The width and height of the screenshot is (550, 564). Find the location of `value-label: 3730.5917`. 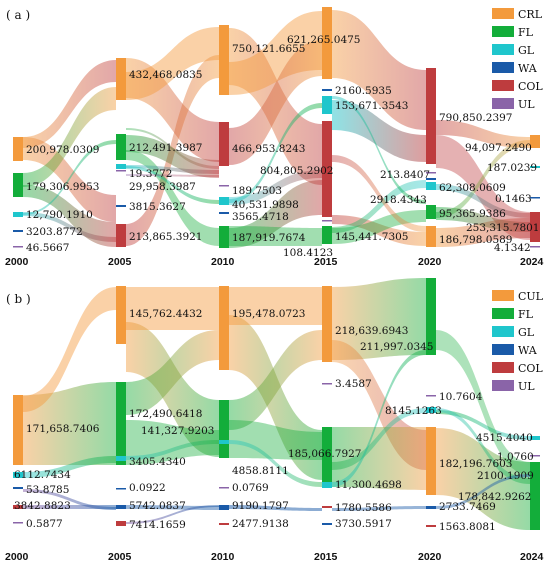

value-label: 3730.5917 is located at coordinates (363, 524).